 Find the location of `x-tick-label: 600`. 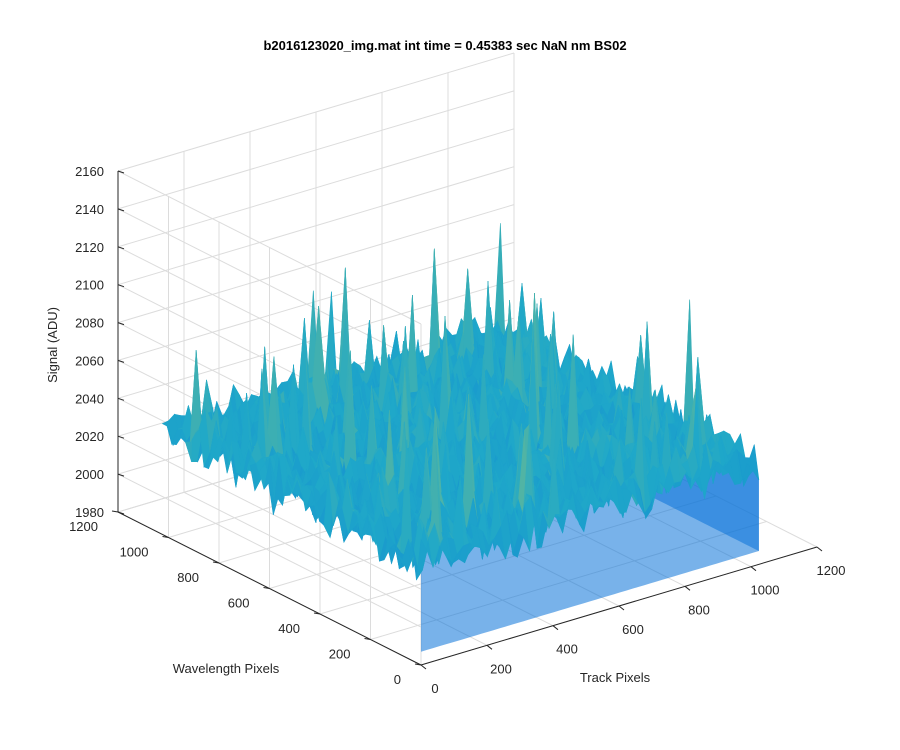

x-tick-label: 600 is located at coordinates (633, 629).